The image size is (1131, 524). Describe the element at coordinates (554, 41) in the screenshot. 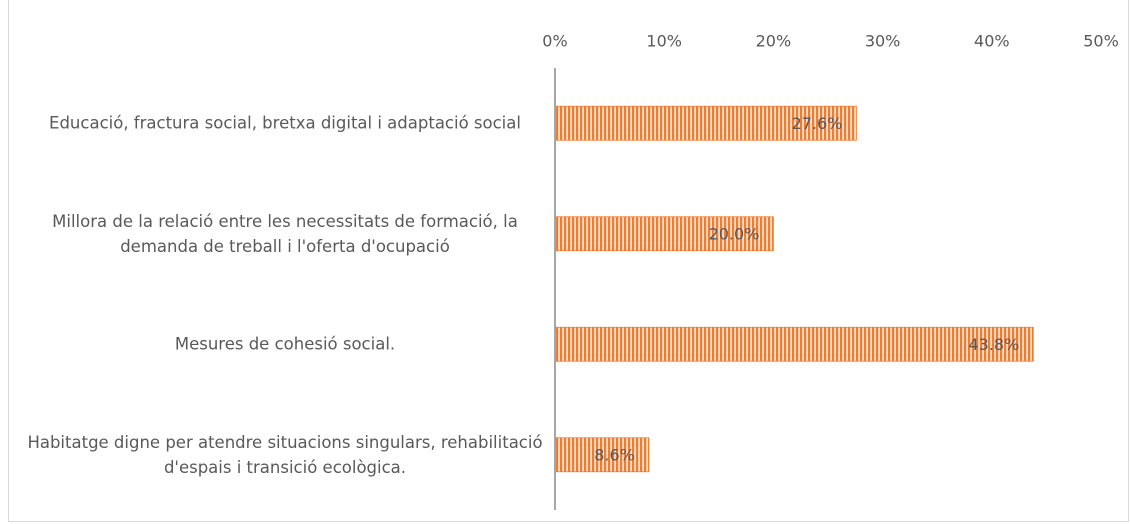

I see `x-tick-label: 0%` at that location.